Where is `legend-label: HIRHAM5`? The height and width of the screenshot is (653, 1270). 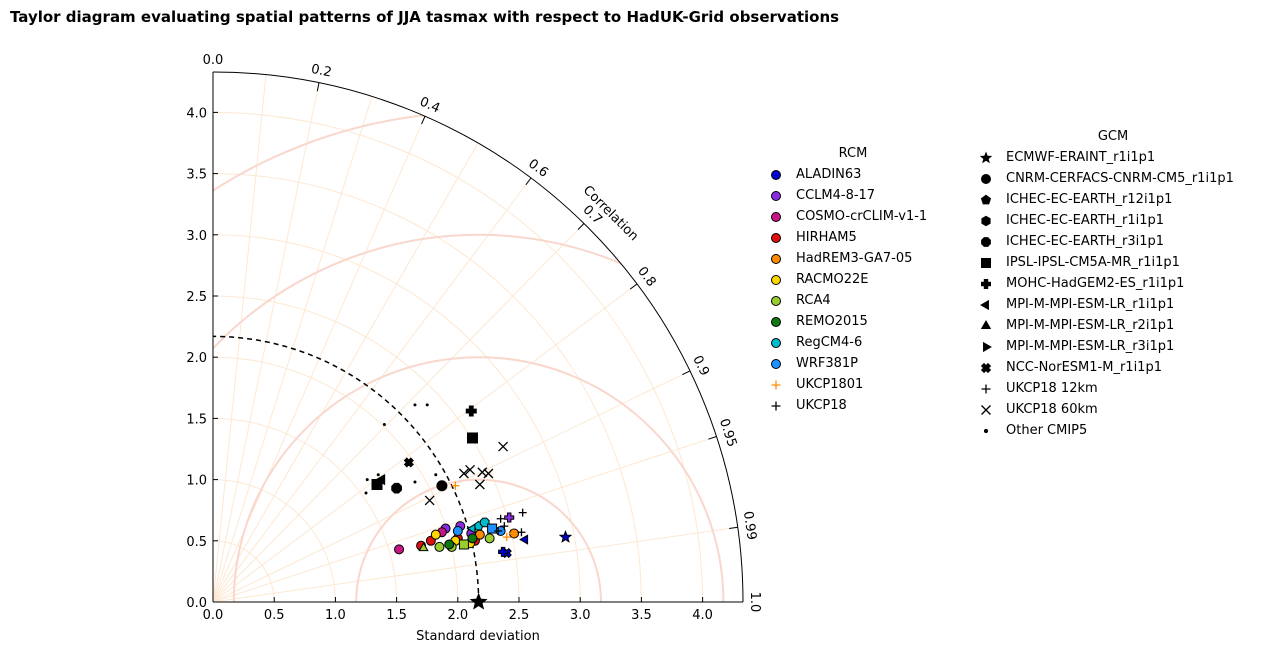
legend-label: HIRHAM5 is located at coordinates (826, 237).